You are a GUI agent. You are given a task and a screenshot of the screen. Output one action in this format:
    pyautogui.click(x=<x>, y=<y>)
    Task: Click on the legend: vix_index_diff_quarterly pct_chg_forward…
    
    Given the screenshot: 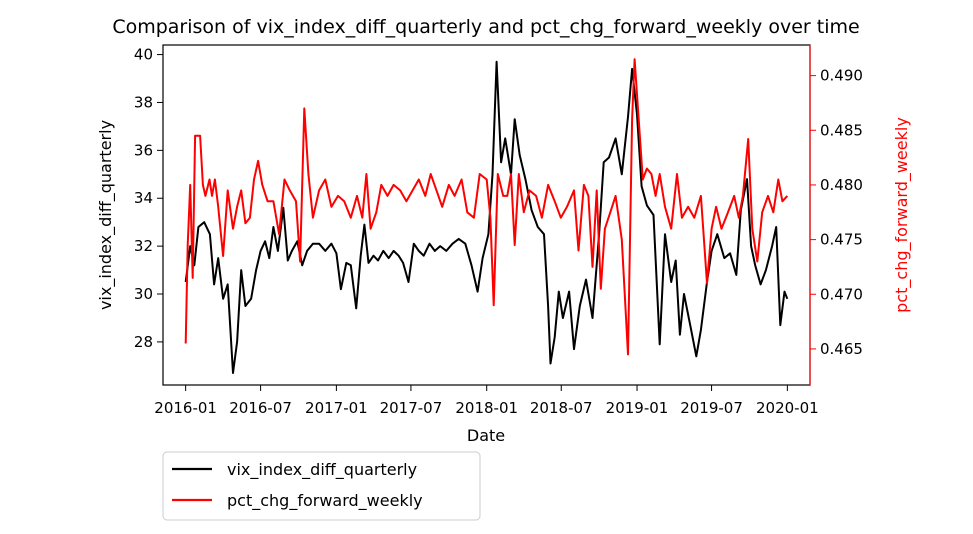 What is the action you would take?
    pyautogui.click(x=321, y=486)
    